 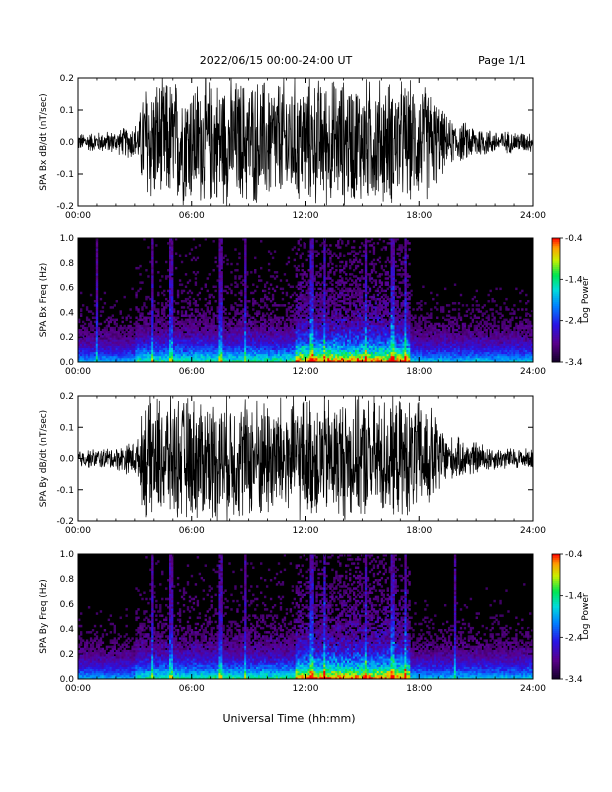 I want to click on y-axis-label: SPA Bx dB/dt (nT/sec), so click(x=44, y=141).